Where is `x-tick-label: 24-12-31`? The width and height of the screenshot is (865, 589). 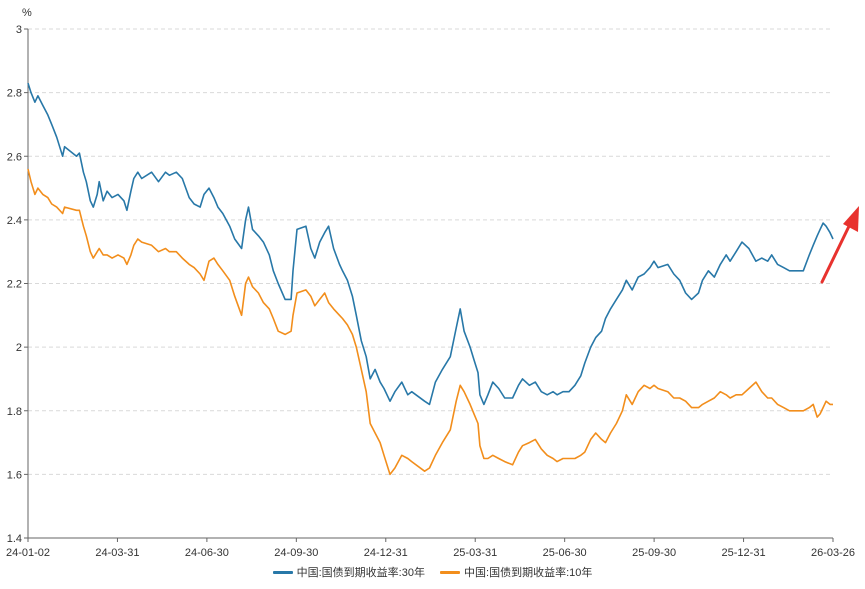
x-tick-label: 24-12-31 is located at coordinates (386, 553).